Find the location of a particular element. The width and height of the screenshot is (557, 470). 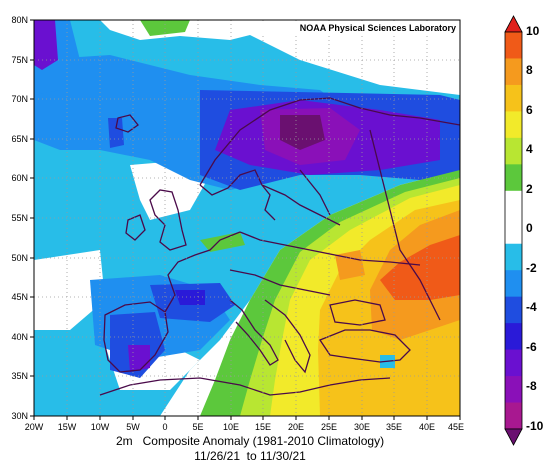

lat-label: 40N is located at coordinates (19, 337).